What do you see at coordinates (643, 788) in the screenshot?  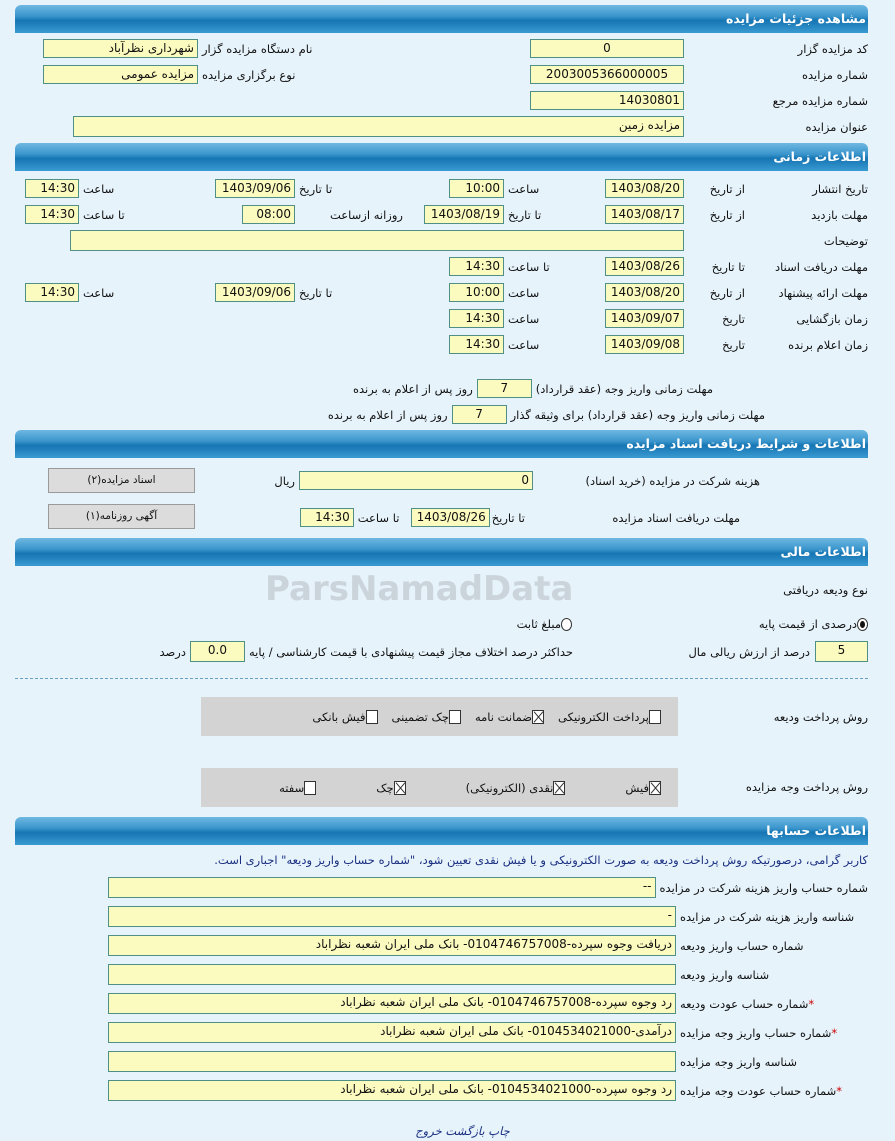 I see `payment-method-slip: فیش` at bounding box center [643, 788].